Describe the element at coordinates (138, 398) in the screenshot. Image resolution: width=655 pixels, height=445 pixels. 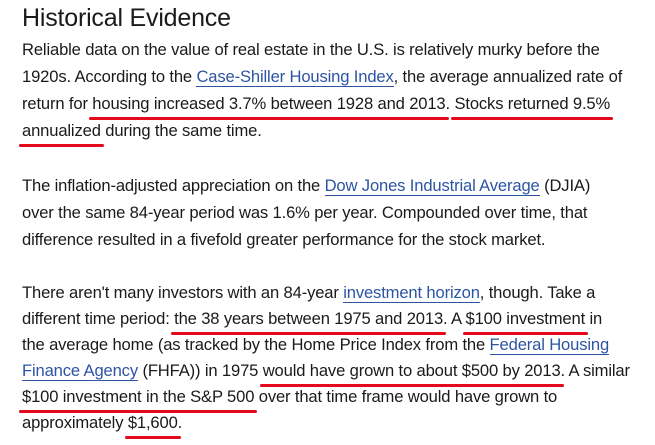
I see `highlight-sp500-investment: $100 investment in the S&P 500` at that location.